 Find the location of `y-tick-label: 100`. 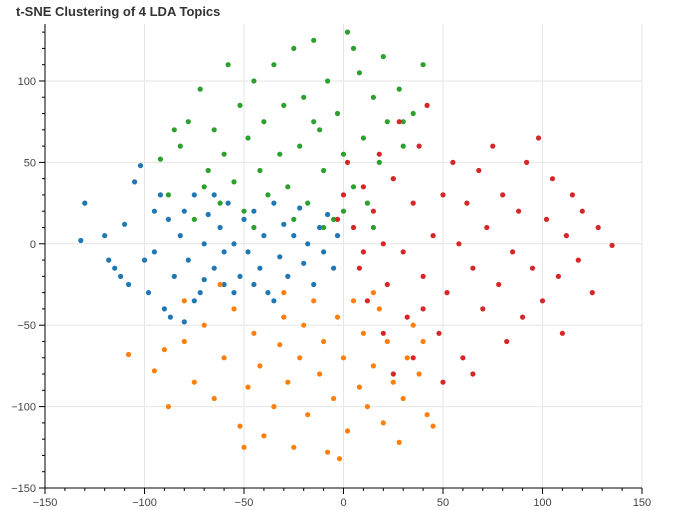

y-tick-label: 100 is located at coordinates (27, 82).